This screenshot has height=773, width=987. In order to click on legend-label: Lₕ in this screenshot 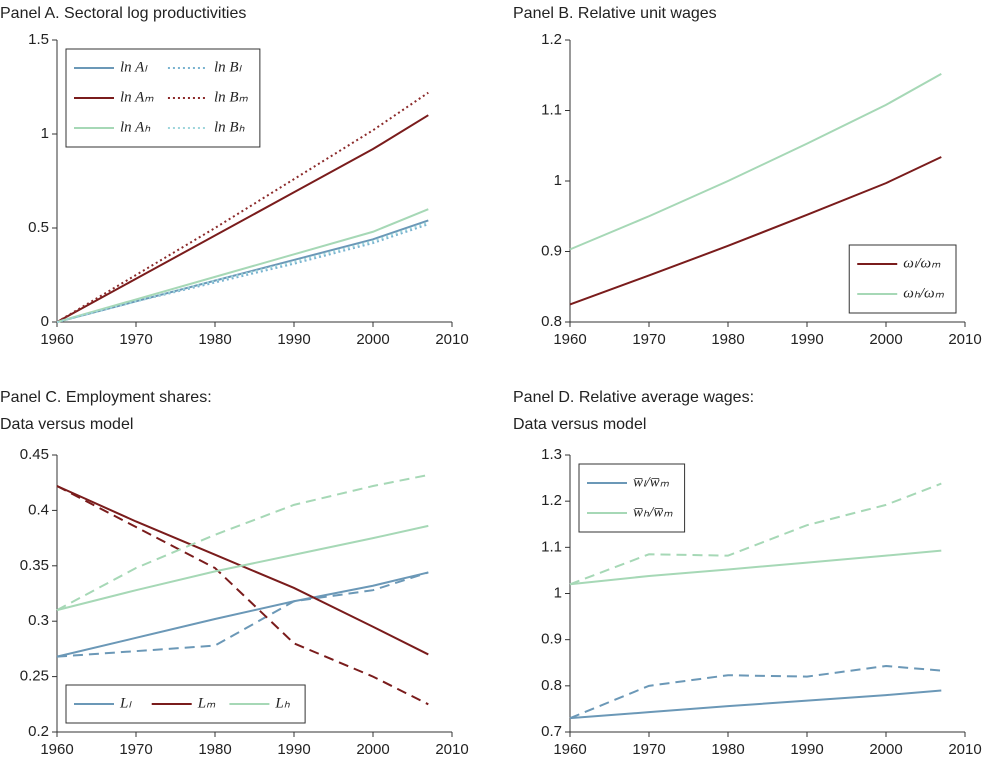, I will do `click(282, 703)`.